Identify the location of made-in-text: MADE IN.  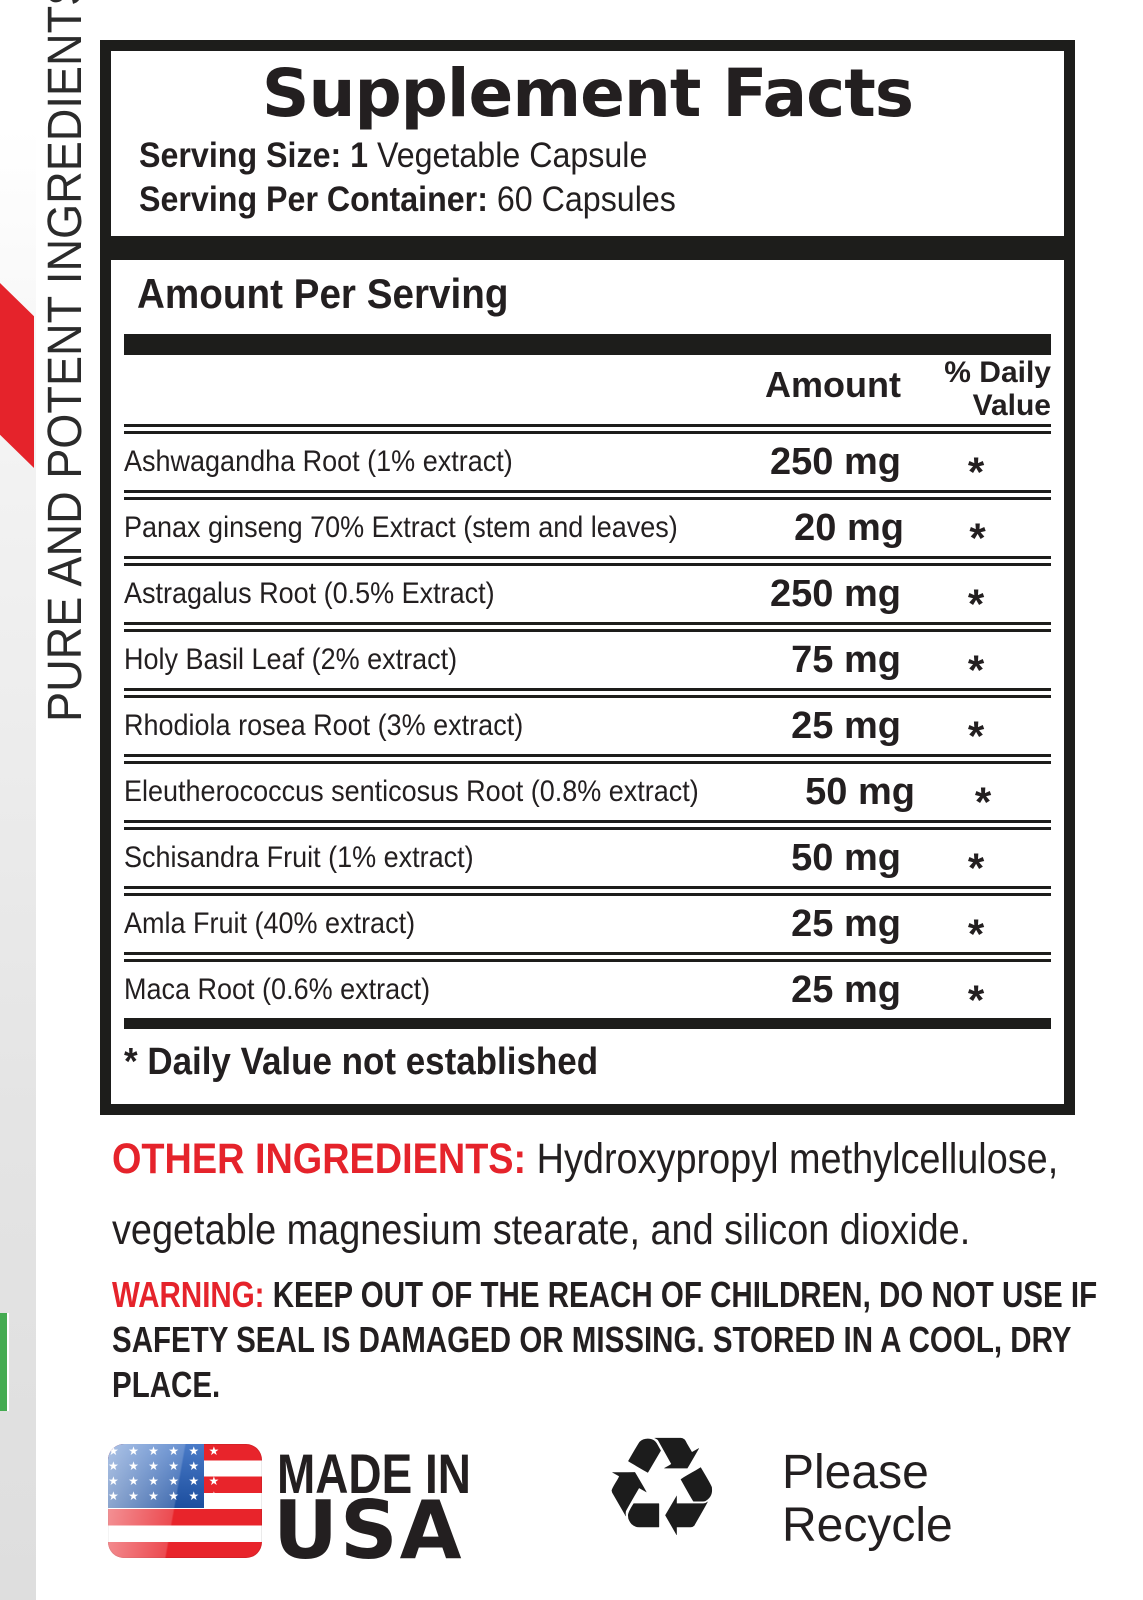
(374, 1473).